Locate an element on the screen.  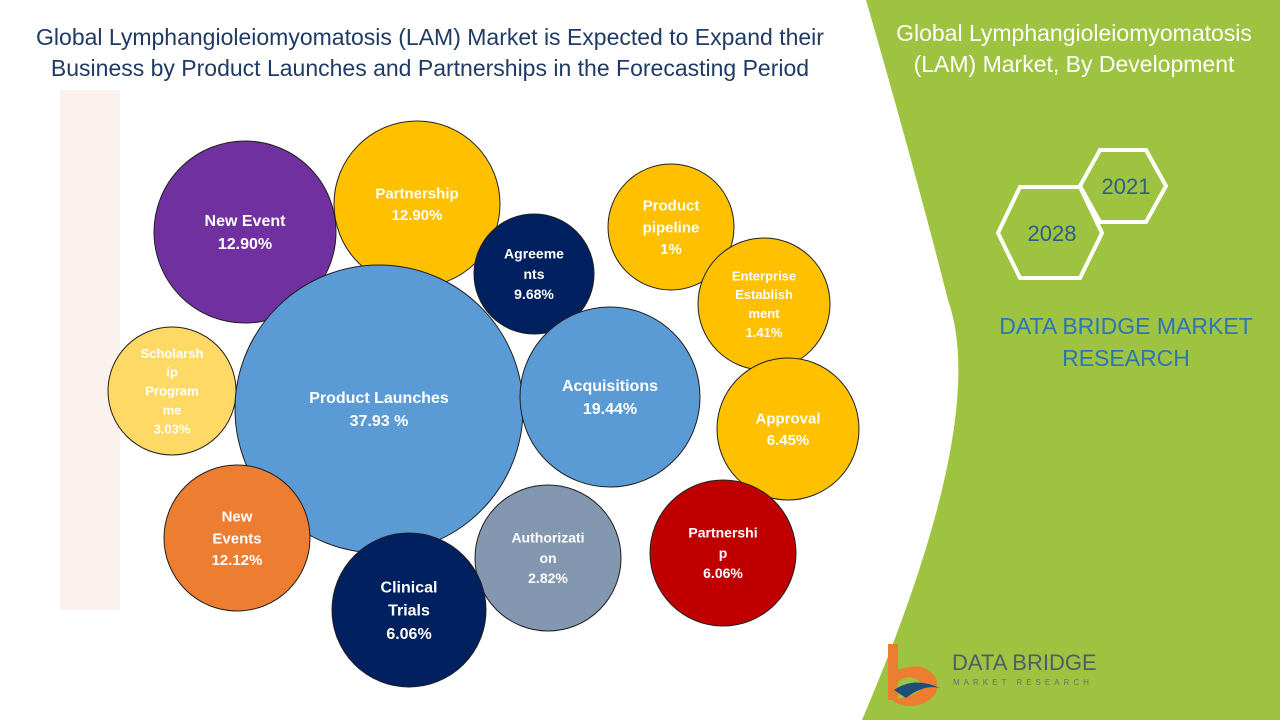
brand-line-1: DATA BRIDGE MARKET is located at coordinates (1126, 326).